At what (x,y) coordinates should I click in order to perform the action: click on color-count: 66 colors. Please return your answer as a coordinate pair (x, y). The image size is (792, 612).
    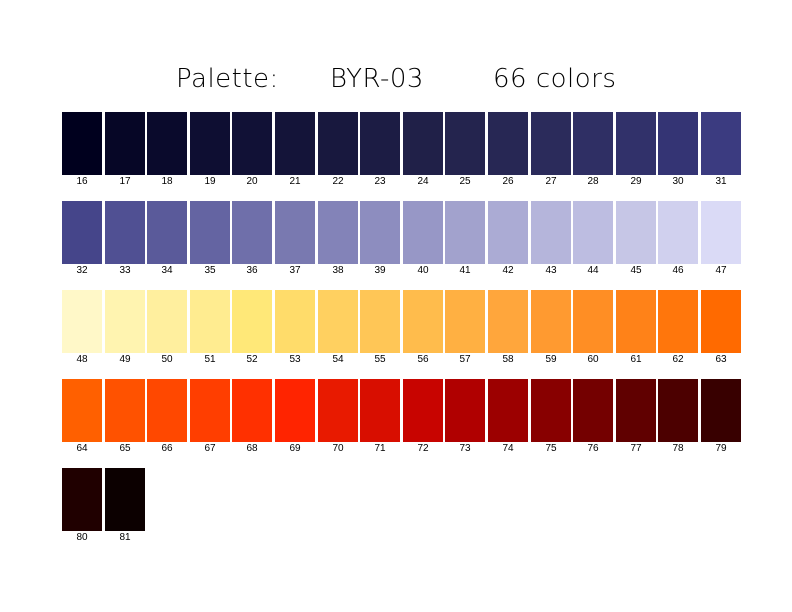
    Looking at the image, I should click on (555, 79).